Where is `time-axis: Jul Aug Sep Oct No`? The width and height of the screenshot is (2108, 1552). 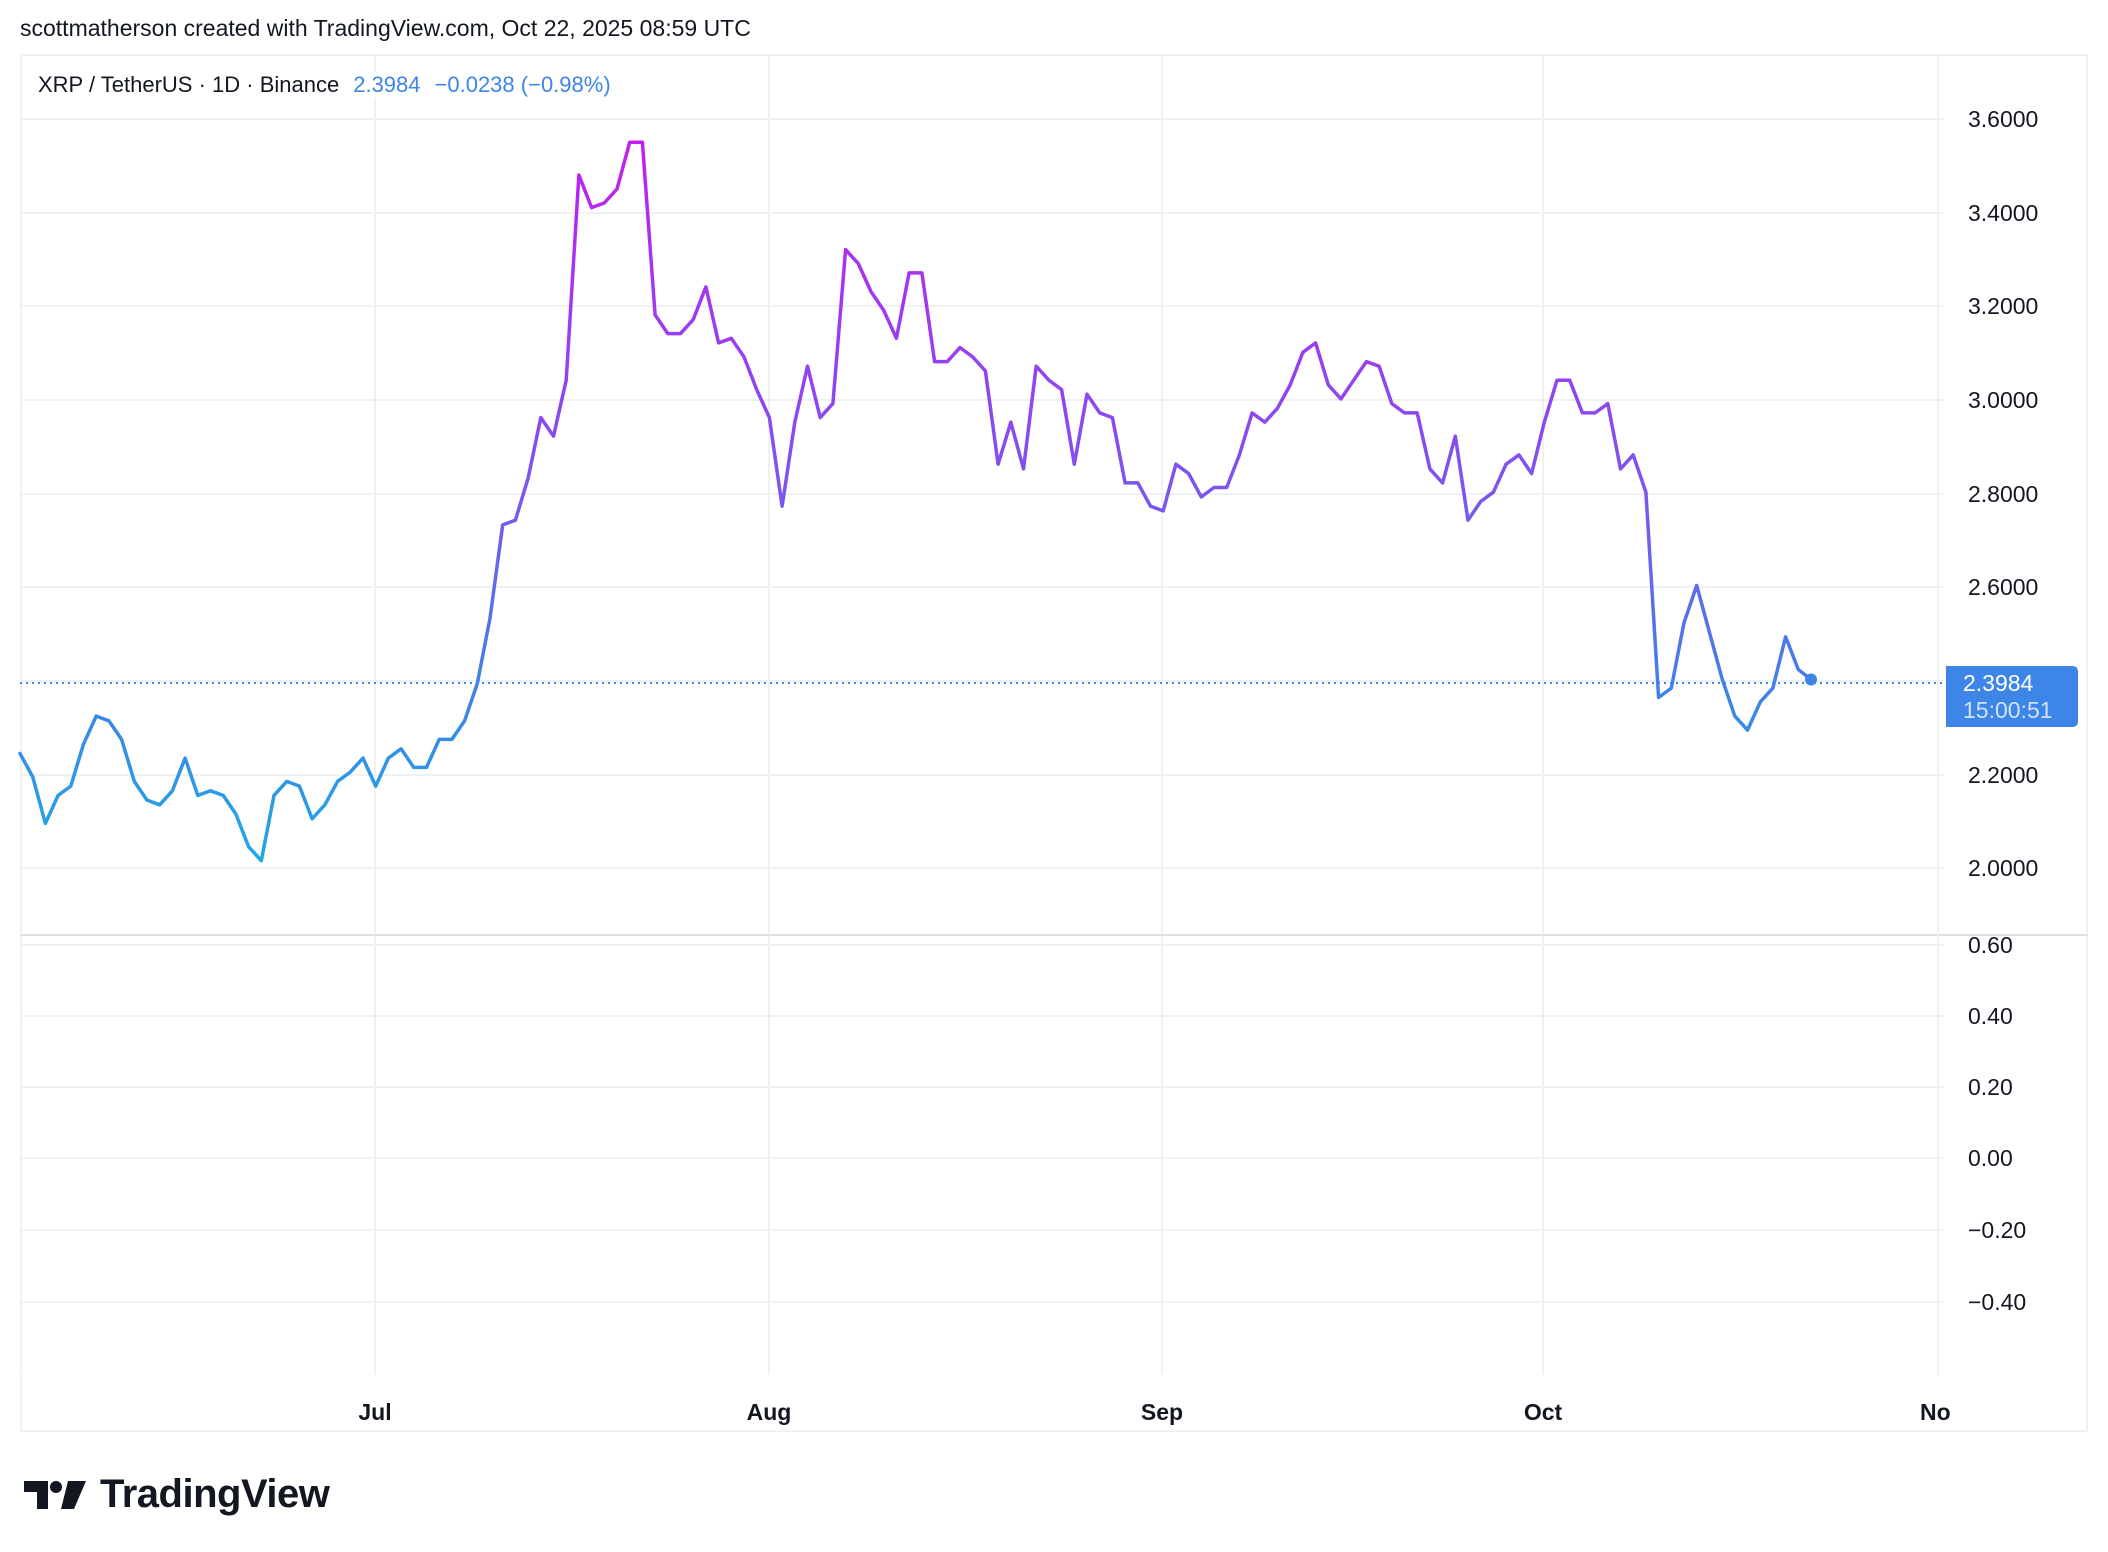
time-axis: Jul Aug Sep Oct No is located at coordinates (1154, 1412).